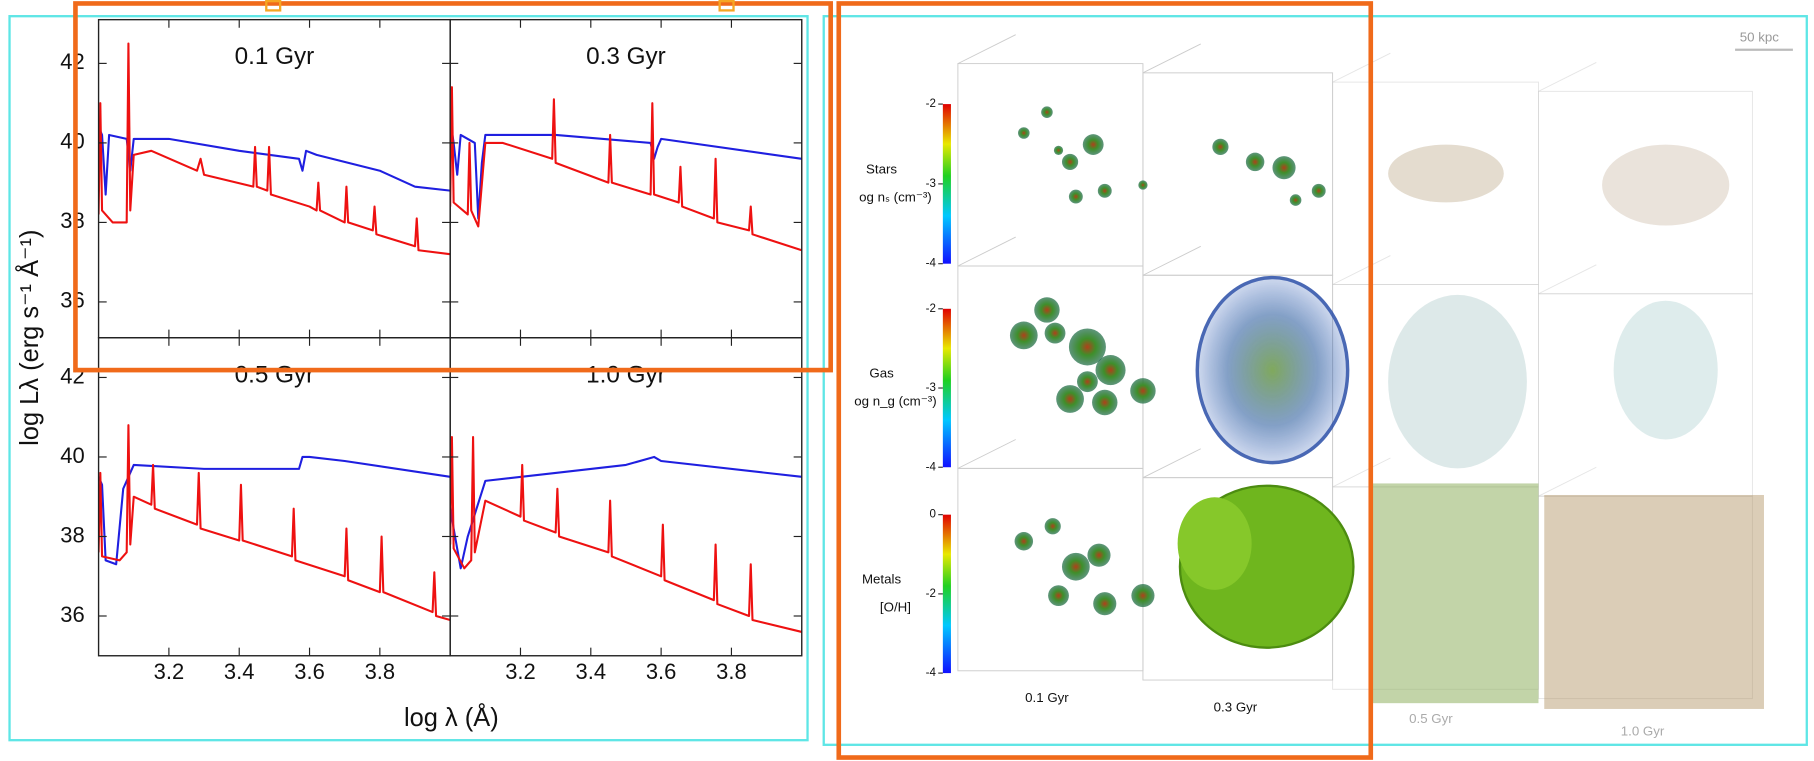 The width and height of the screenshot is (1814, 761). I want to click on row-label: Metals, so click(882, 579).